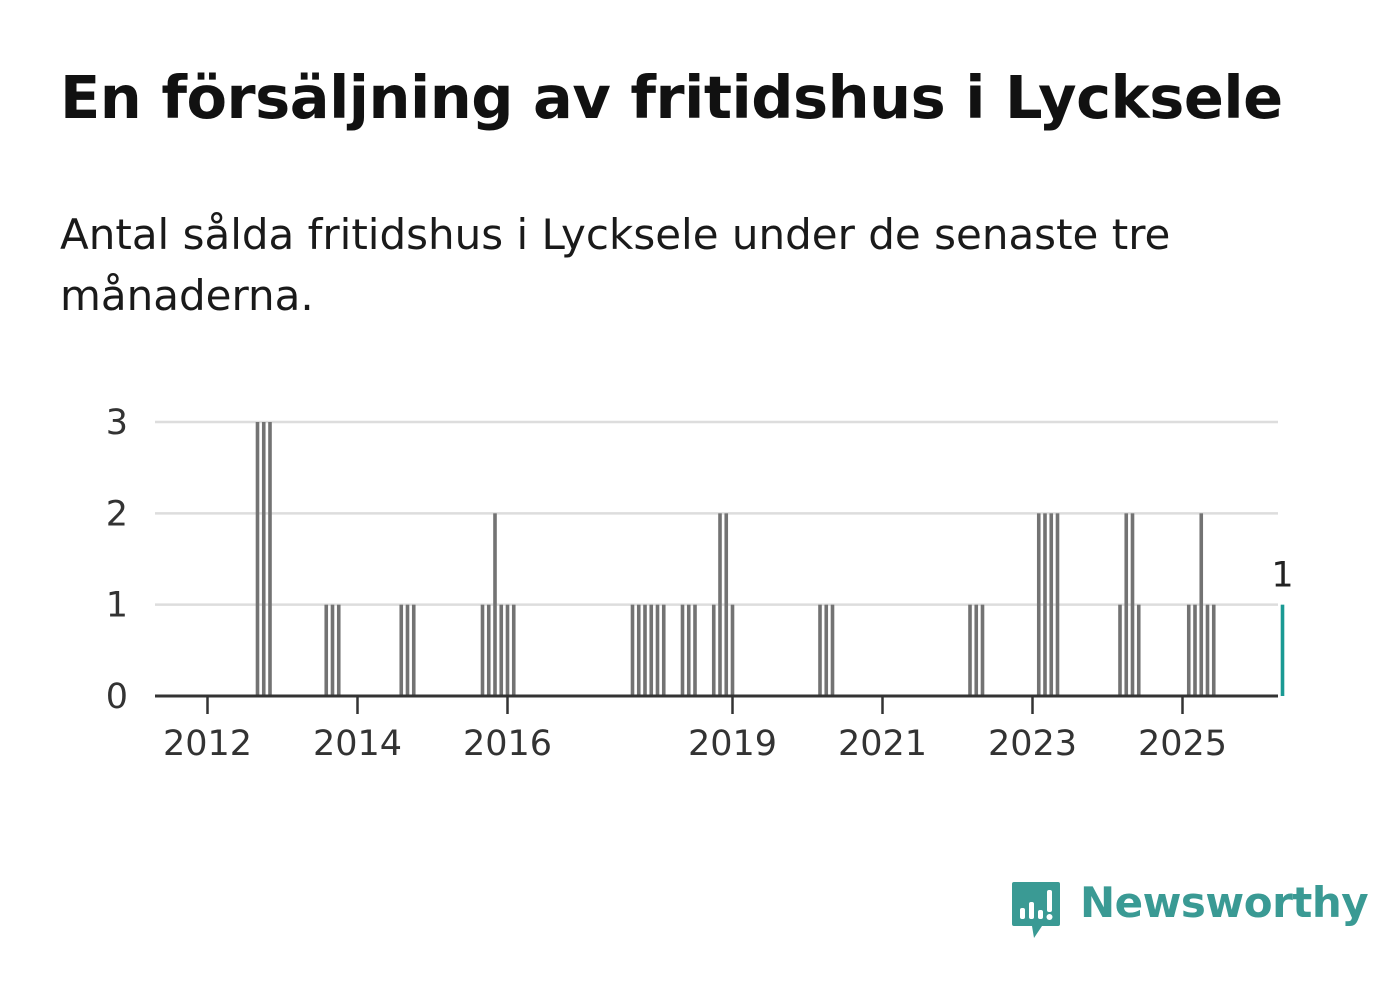  What do you see at coordinates (507, 744) in the screenshot?
I see `x-tick-label-2016: 2016` at bounding box center [507, 744].